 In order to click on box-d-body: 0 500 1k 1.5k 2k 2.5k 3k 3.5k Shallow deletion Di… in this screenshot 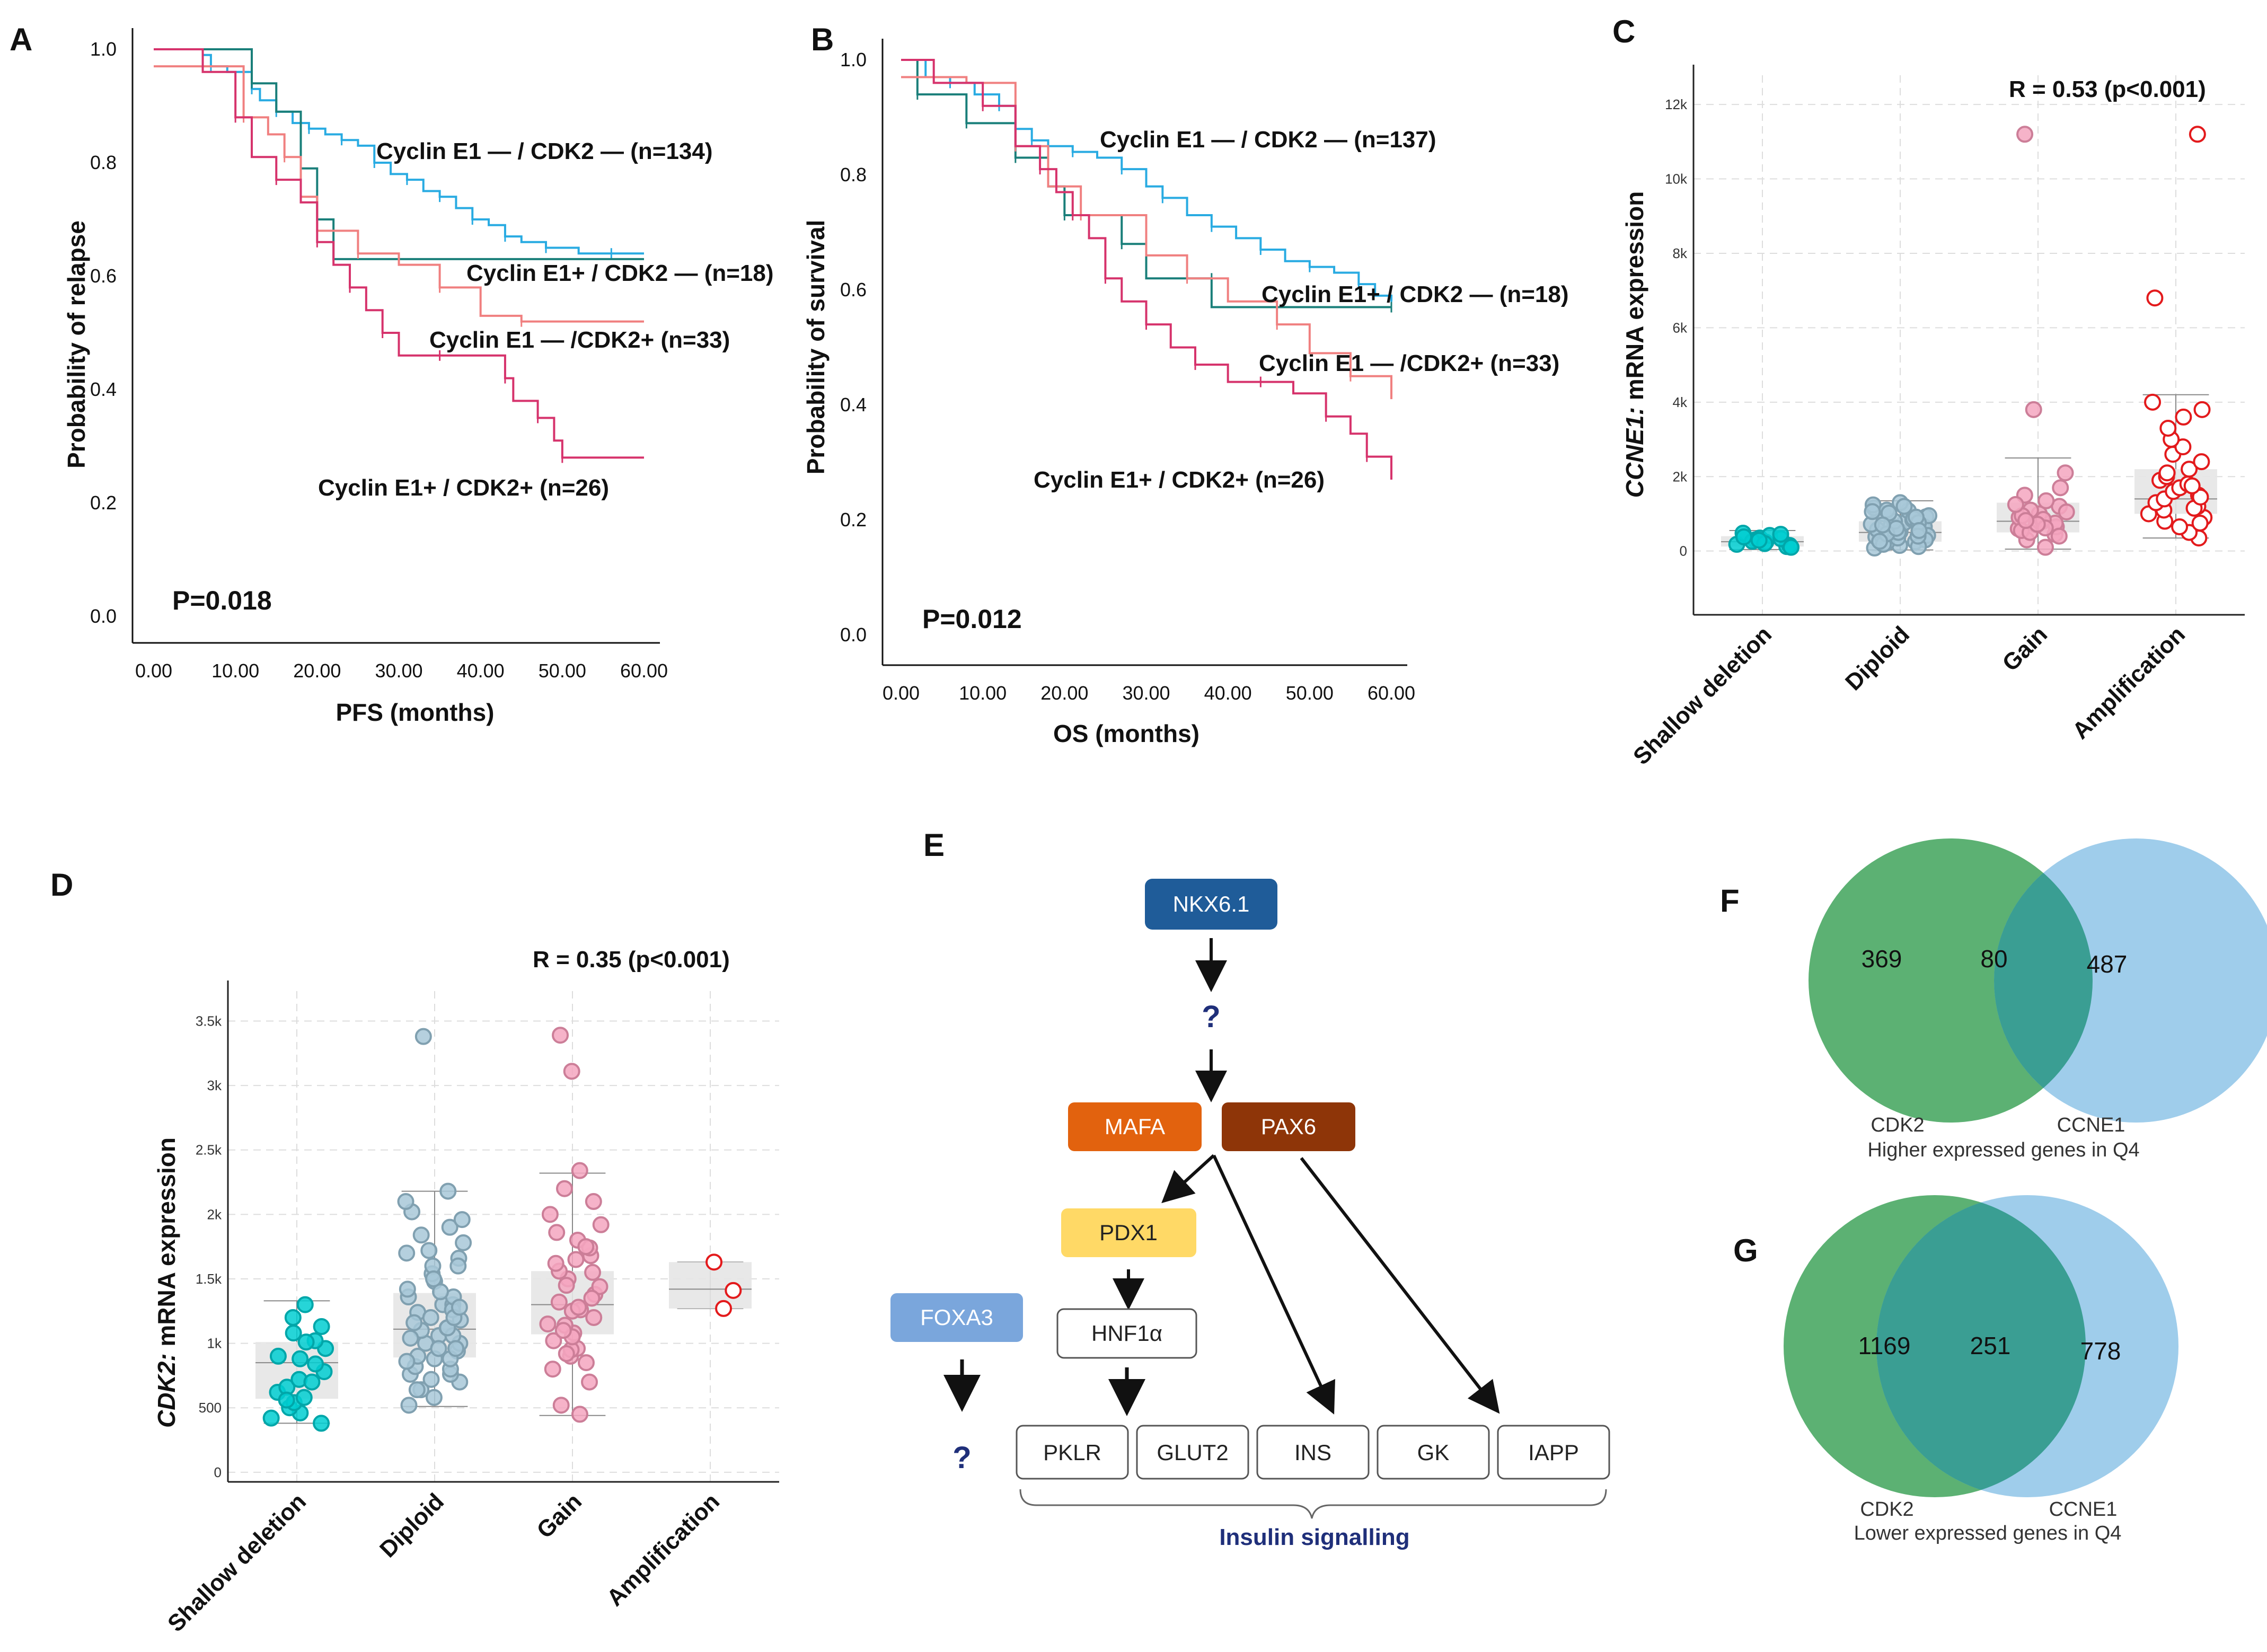, I will do `click(471, 1309)`.